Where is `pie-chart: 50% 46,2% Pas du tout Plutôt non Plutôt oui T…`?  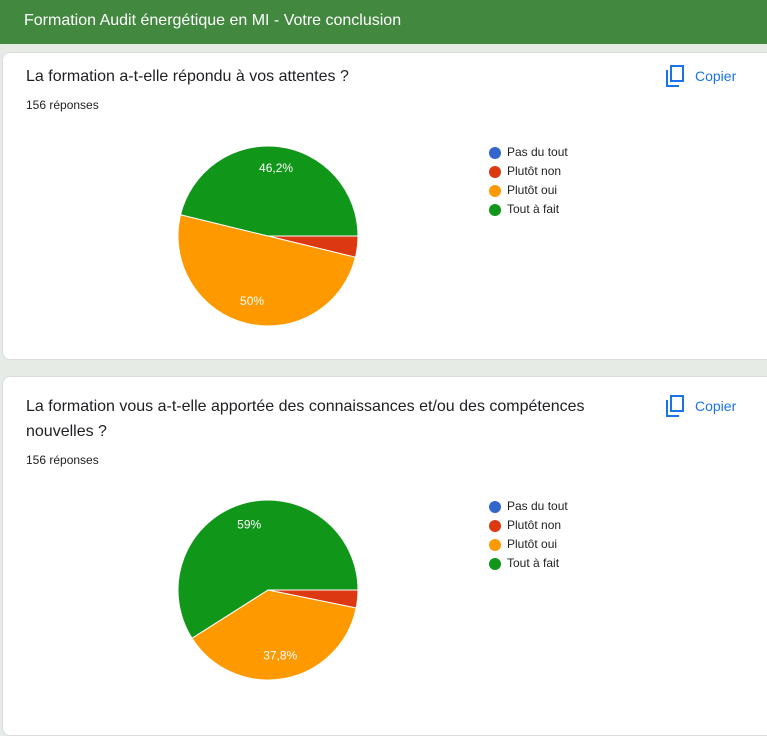 pie-chart: 50% 46,2% Pas du tout Plutôt non Plutôt oui T… is located at coordinates (372, 236).